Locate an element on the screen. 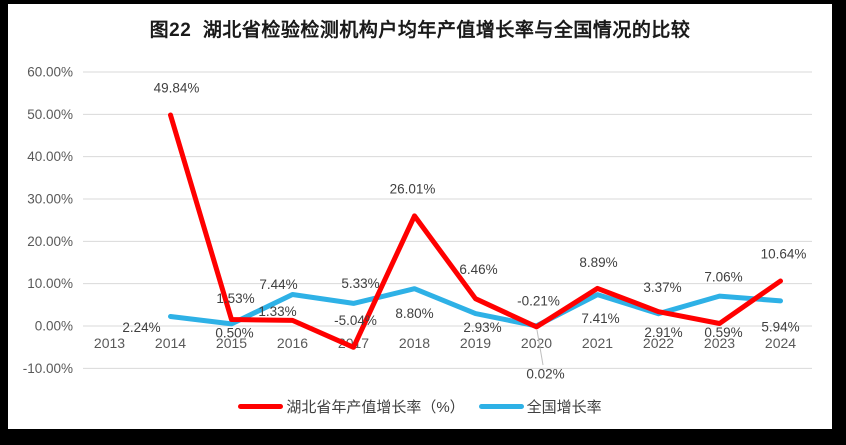  data-label: 26.01% is located at coordinates (413, 188).